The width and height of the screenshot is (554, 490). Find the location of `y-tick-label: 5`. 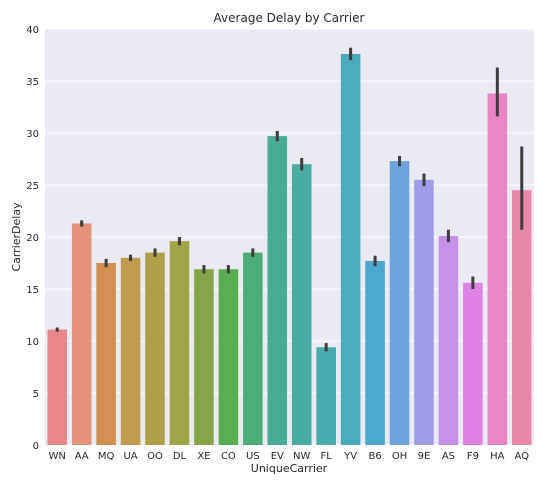

y-tick-label: 5 is located at coordinates (36, 394).